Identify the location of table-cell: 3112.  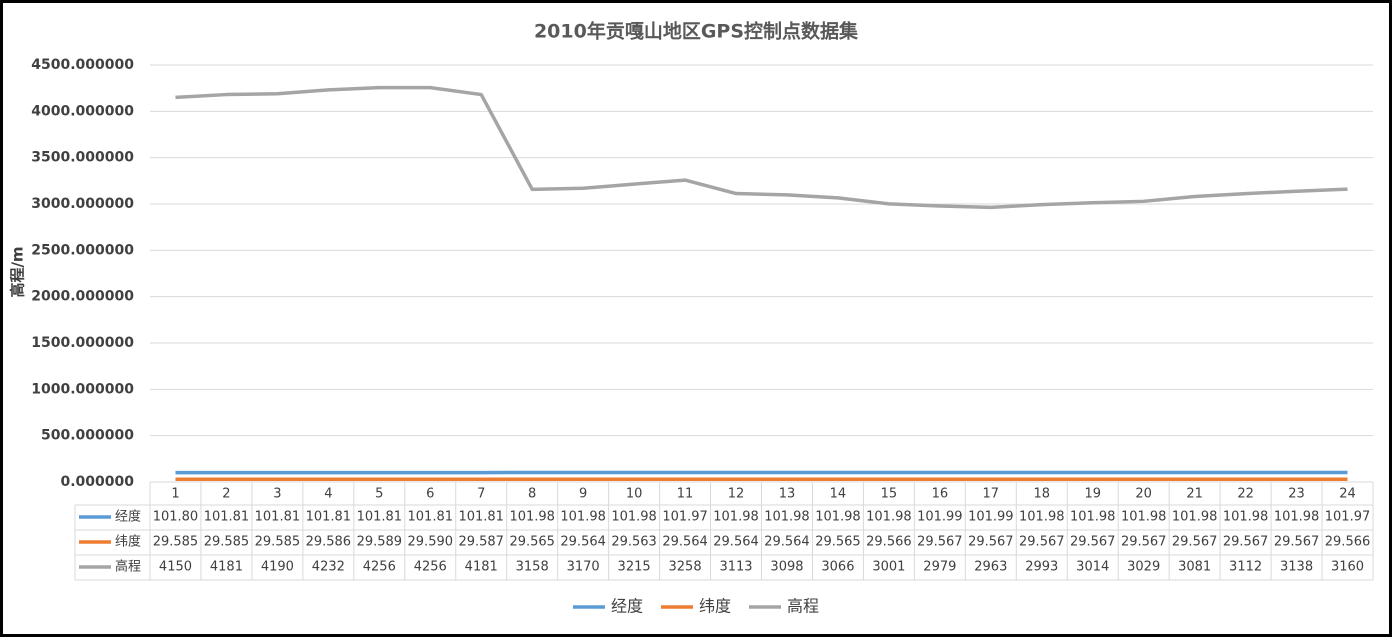
(1245, 567).